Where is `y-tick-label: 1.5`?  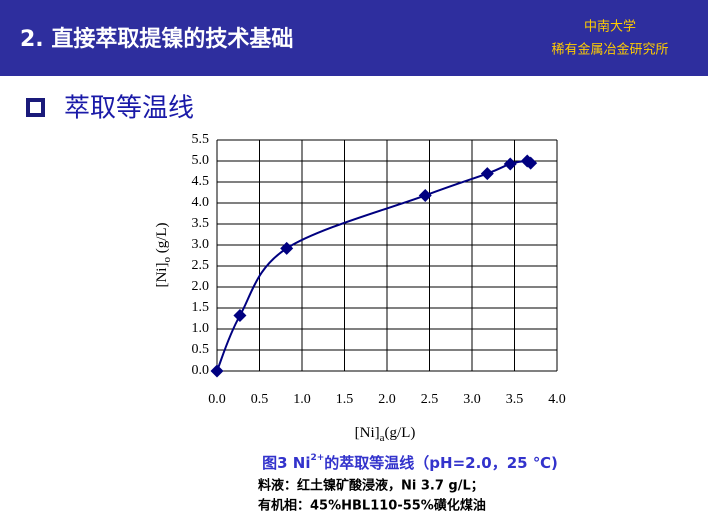
y-tick-label: 1.5 is located at coordinates (201, 307).